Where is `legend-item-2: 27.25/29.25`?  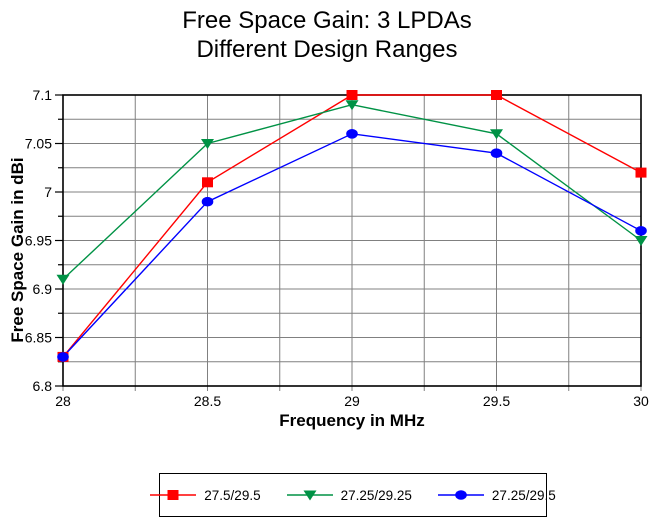
legend-item-2: 27.25/29.25 is located at coordinates (349, 495).